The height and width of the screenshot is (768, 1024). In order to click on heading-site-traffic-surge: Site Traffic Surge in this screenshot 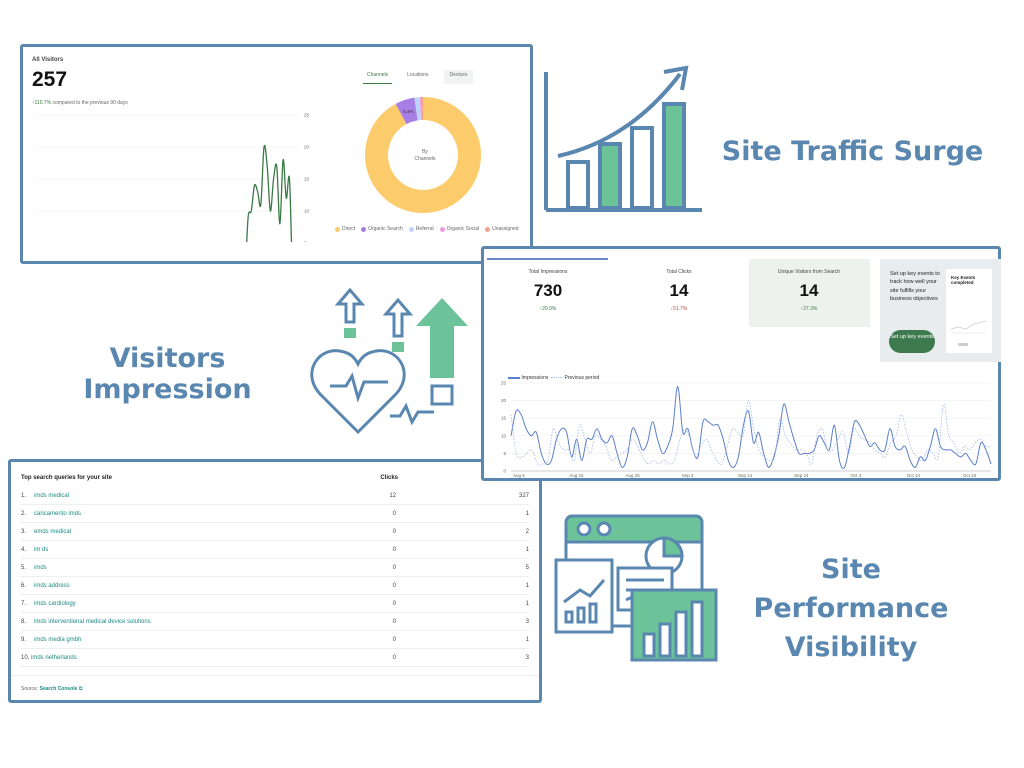, I will do `click(852, 151)`.